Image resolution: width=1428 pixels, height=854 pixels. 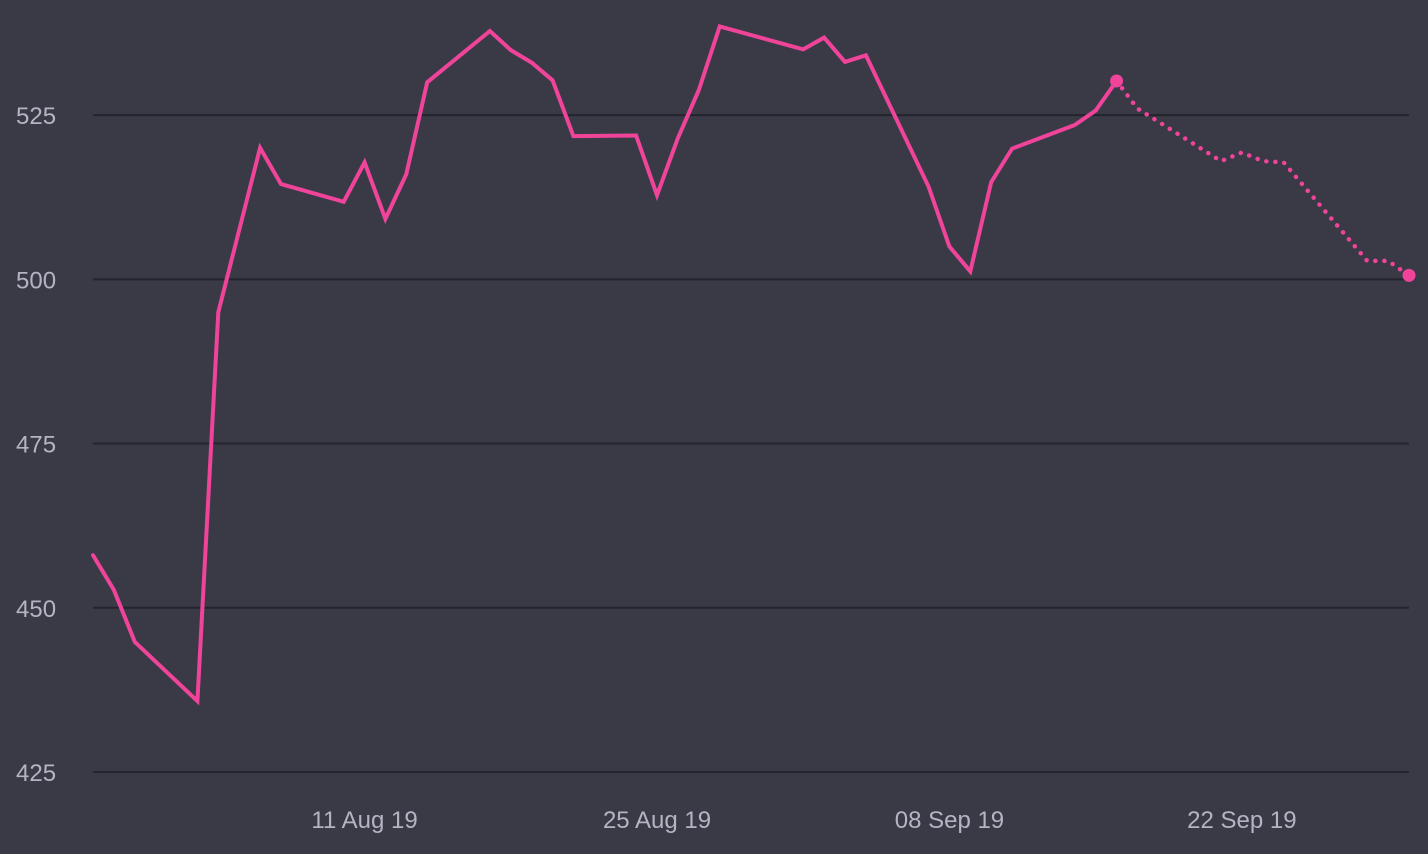 What do you see at coordinates (36, 773) in the screenshot?
I see `y-tick-label: 425` at bounding box center [36, 773].